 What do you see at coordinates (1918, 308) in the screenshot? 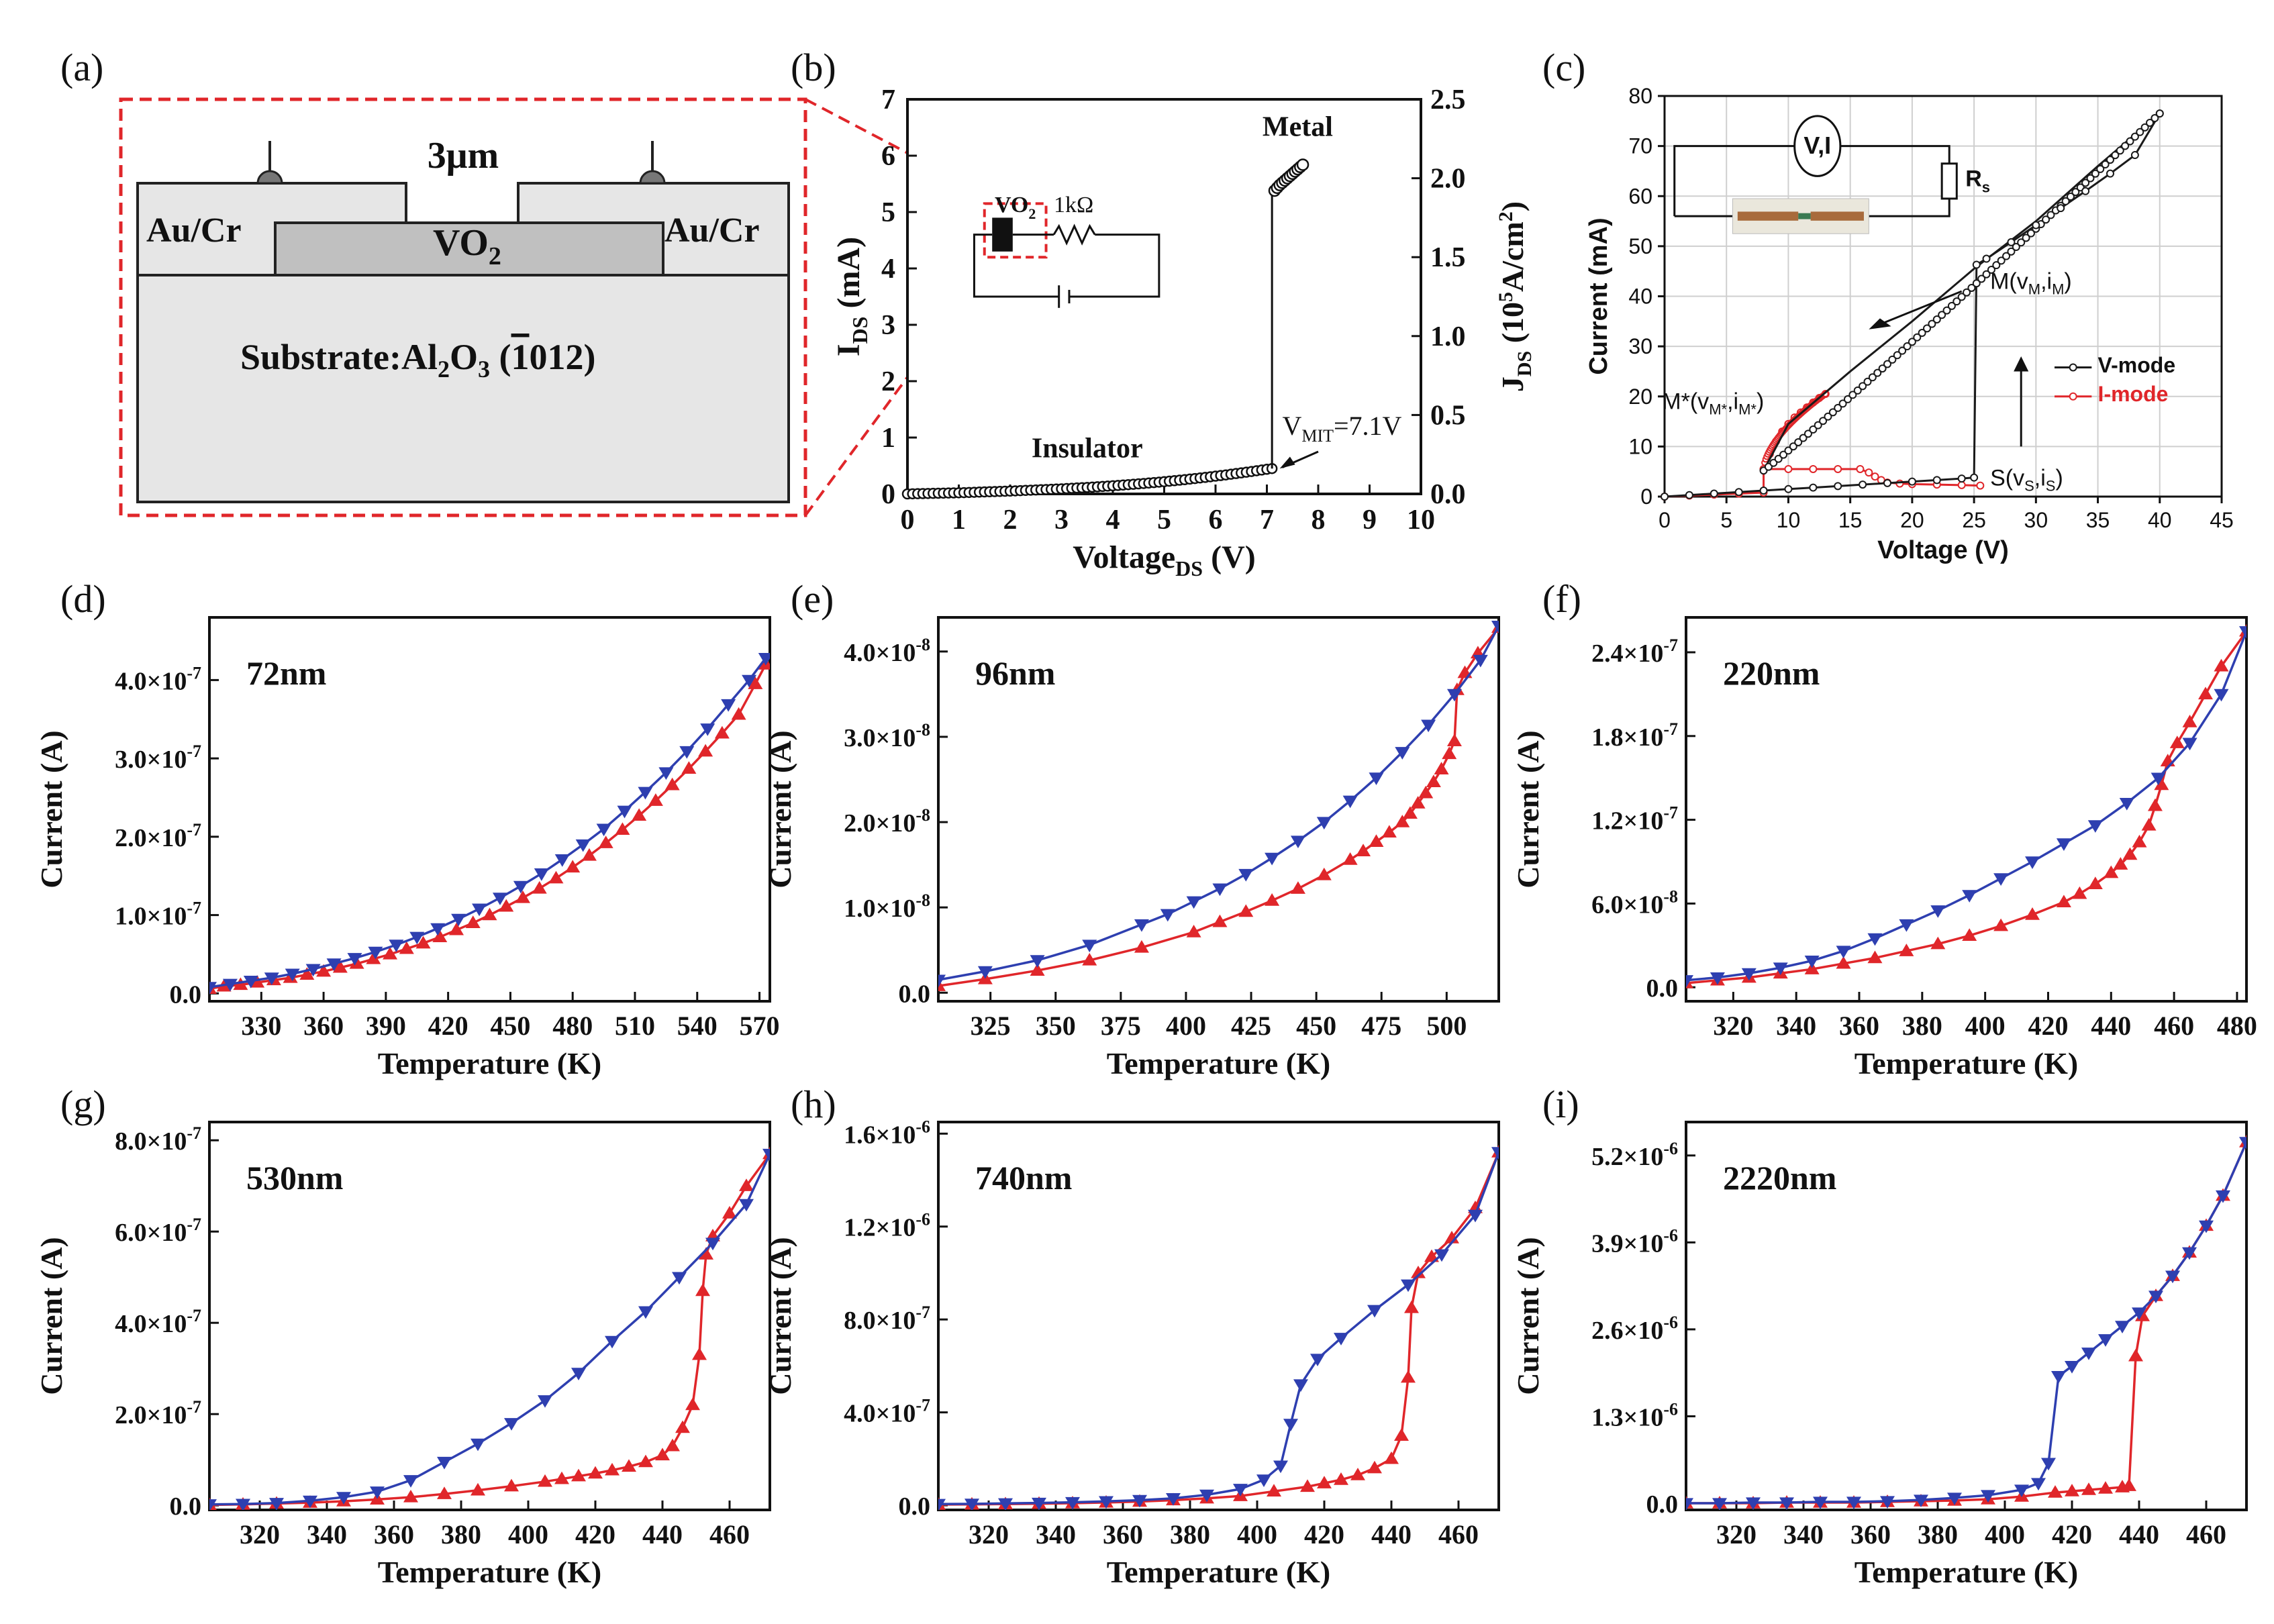
I see `sweep-arrow` at bounding box center [1918, 308].